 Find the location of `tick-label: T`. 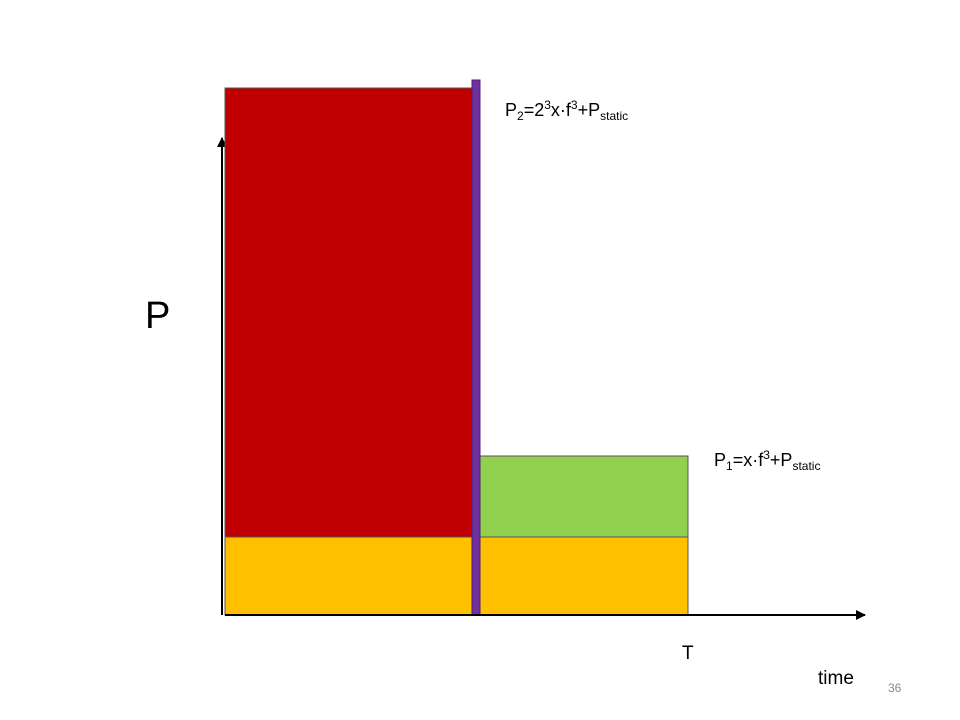

tick-label: T is located at coordinates (688, 653).